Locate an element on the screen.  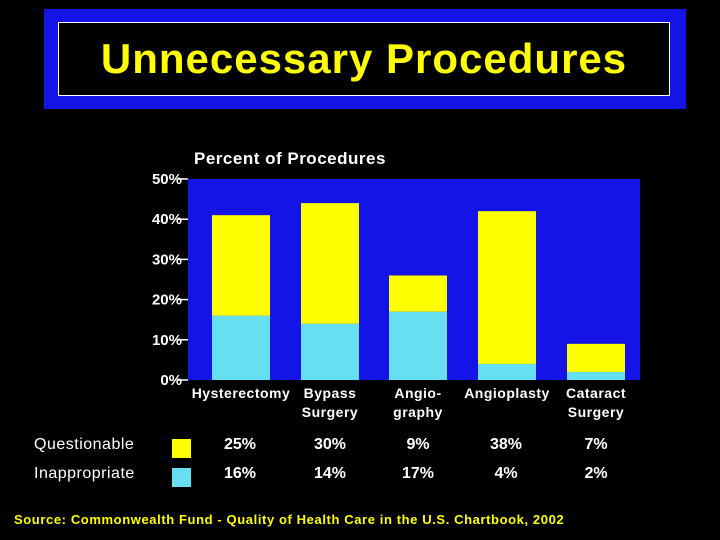
legend-row-inappropriate: Inappropriate 16% 14% 17% 4% 2% is located at coordinates (360, 477).